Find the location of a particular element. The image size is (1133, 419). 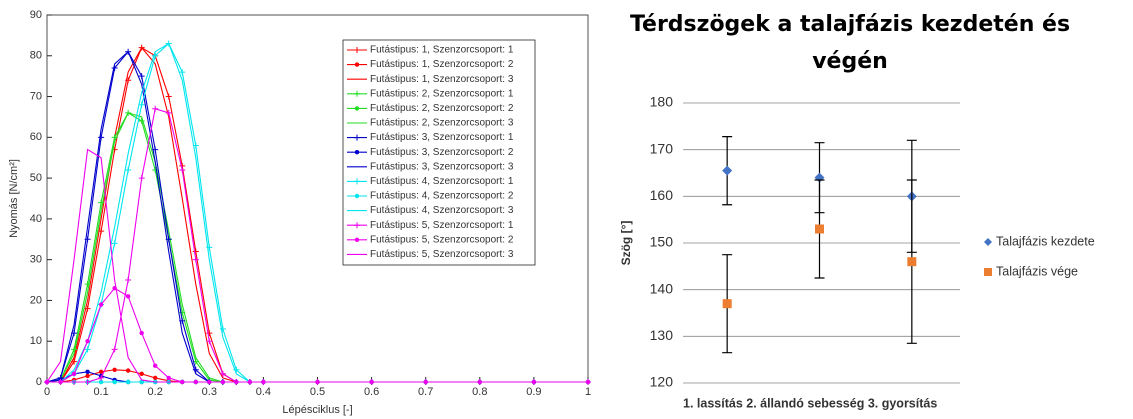

x-tick-label: 0 is located at coordinates (47, 392).